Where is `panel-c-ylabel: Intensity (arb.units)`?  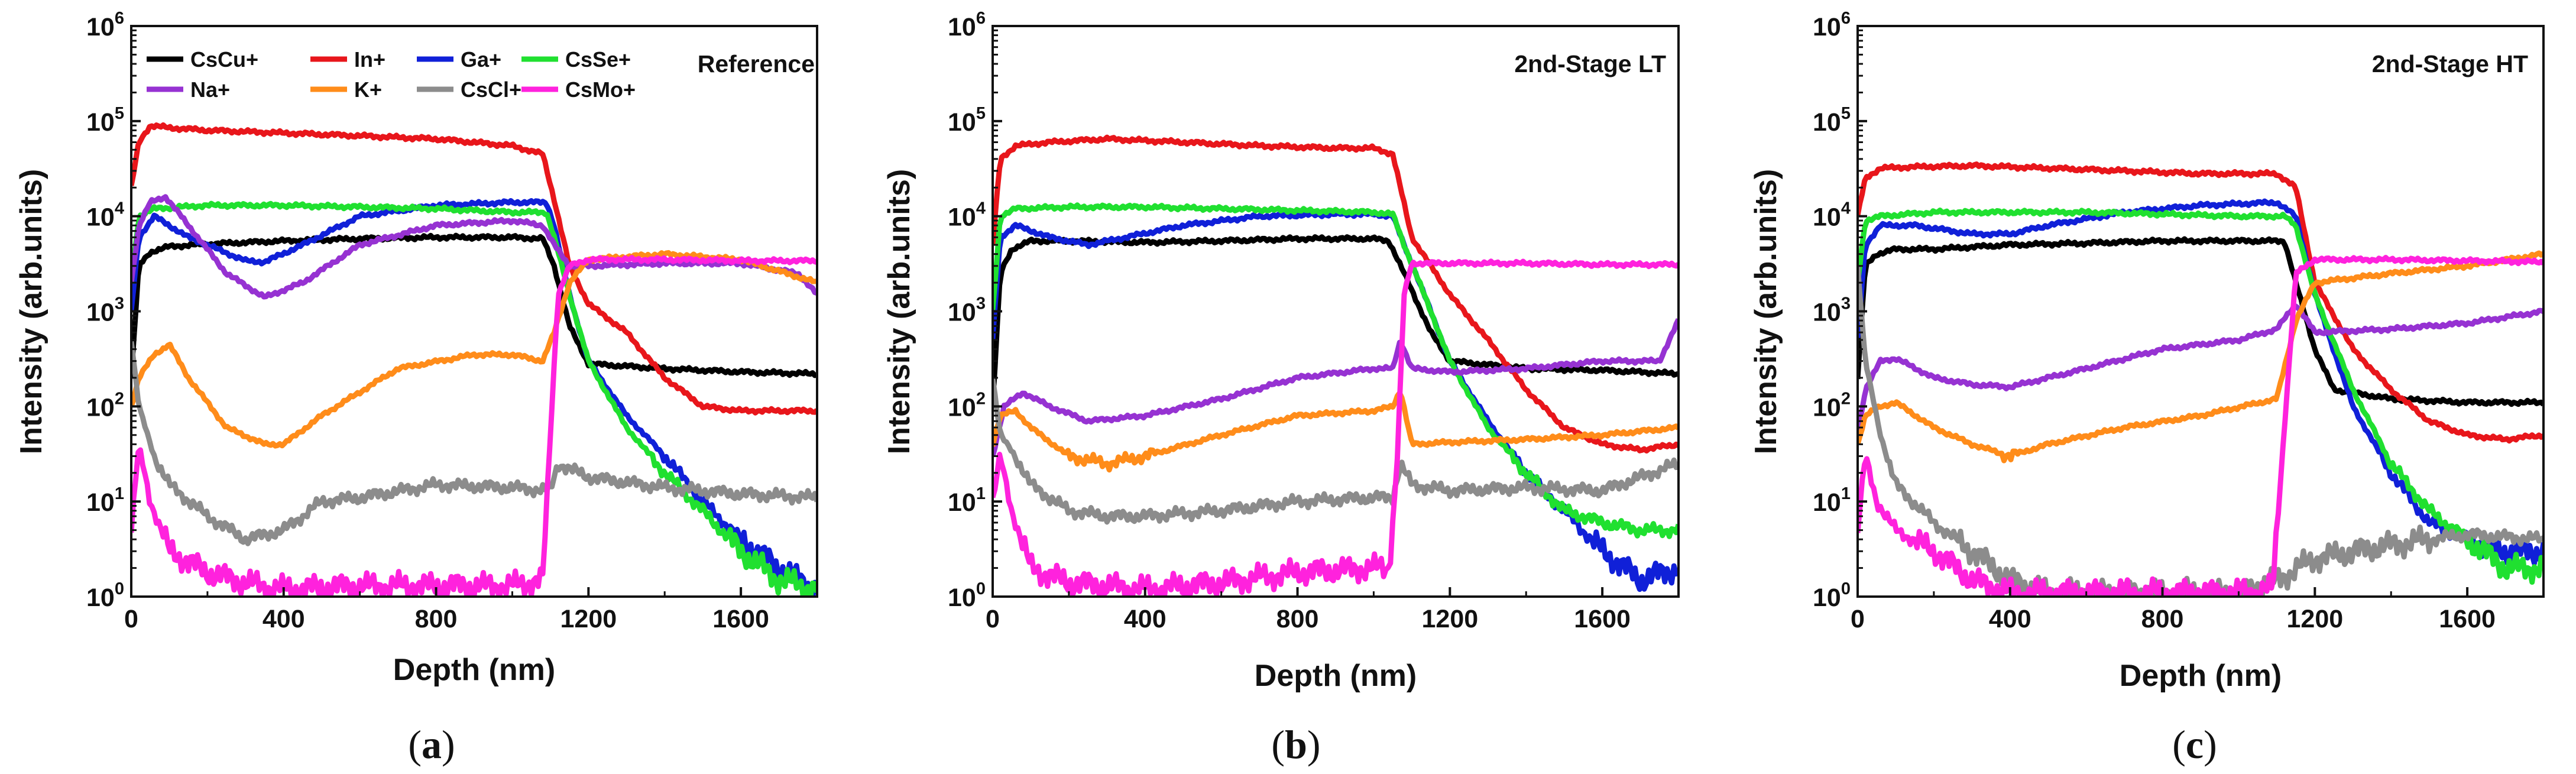 panel-c-ylabel: Intensity (arb.units) is located at coordinates (1766, 311).